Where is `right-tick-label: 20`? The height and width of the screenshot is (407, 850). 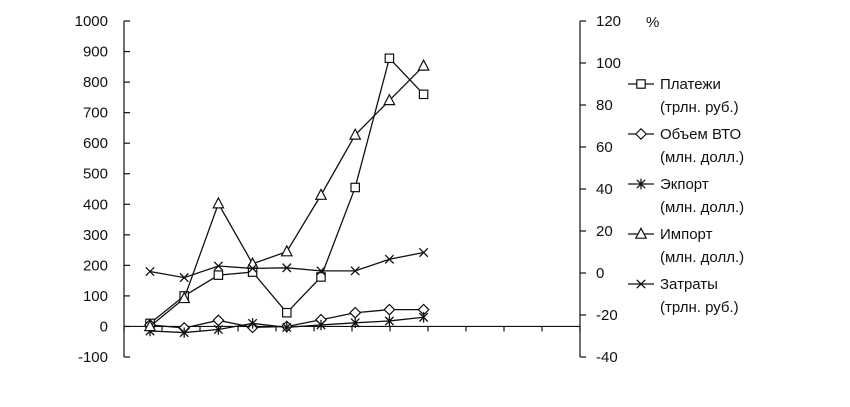
right-tick-label: 20 is located at coordinates (604, 231).